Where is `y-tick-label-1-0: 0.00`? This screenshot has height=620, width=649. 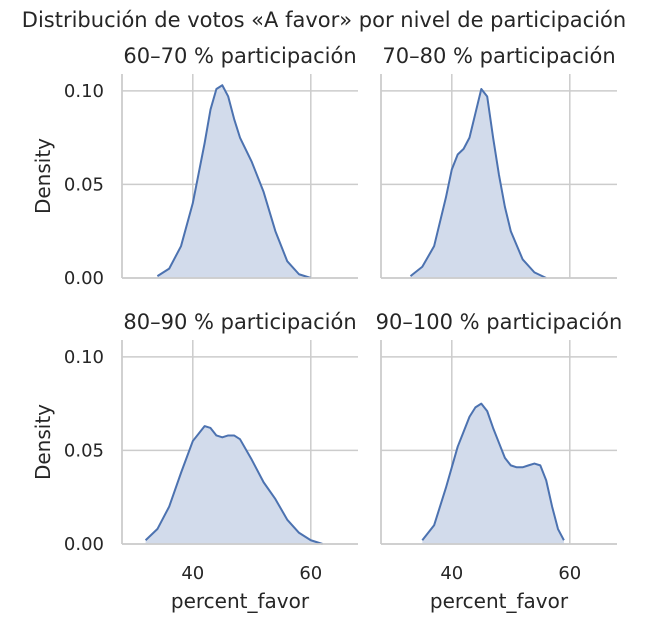
y-tick-label-1-0: 0.00 is located at coordinates (84, 278).